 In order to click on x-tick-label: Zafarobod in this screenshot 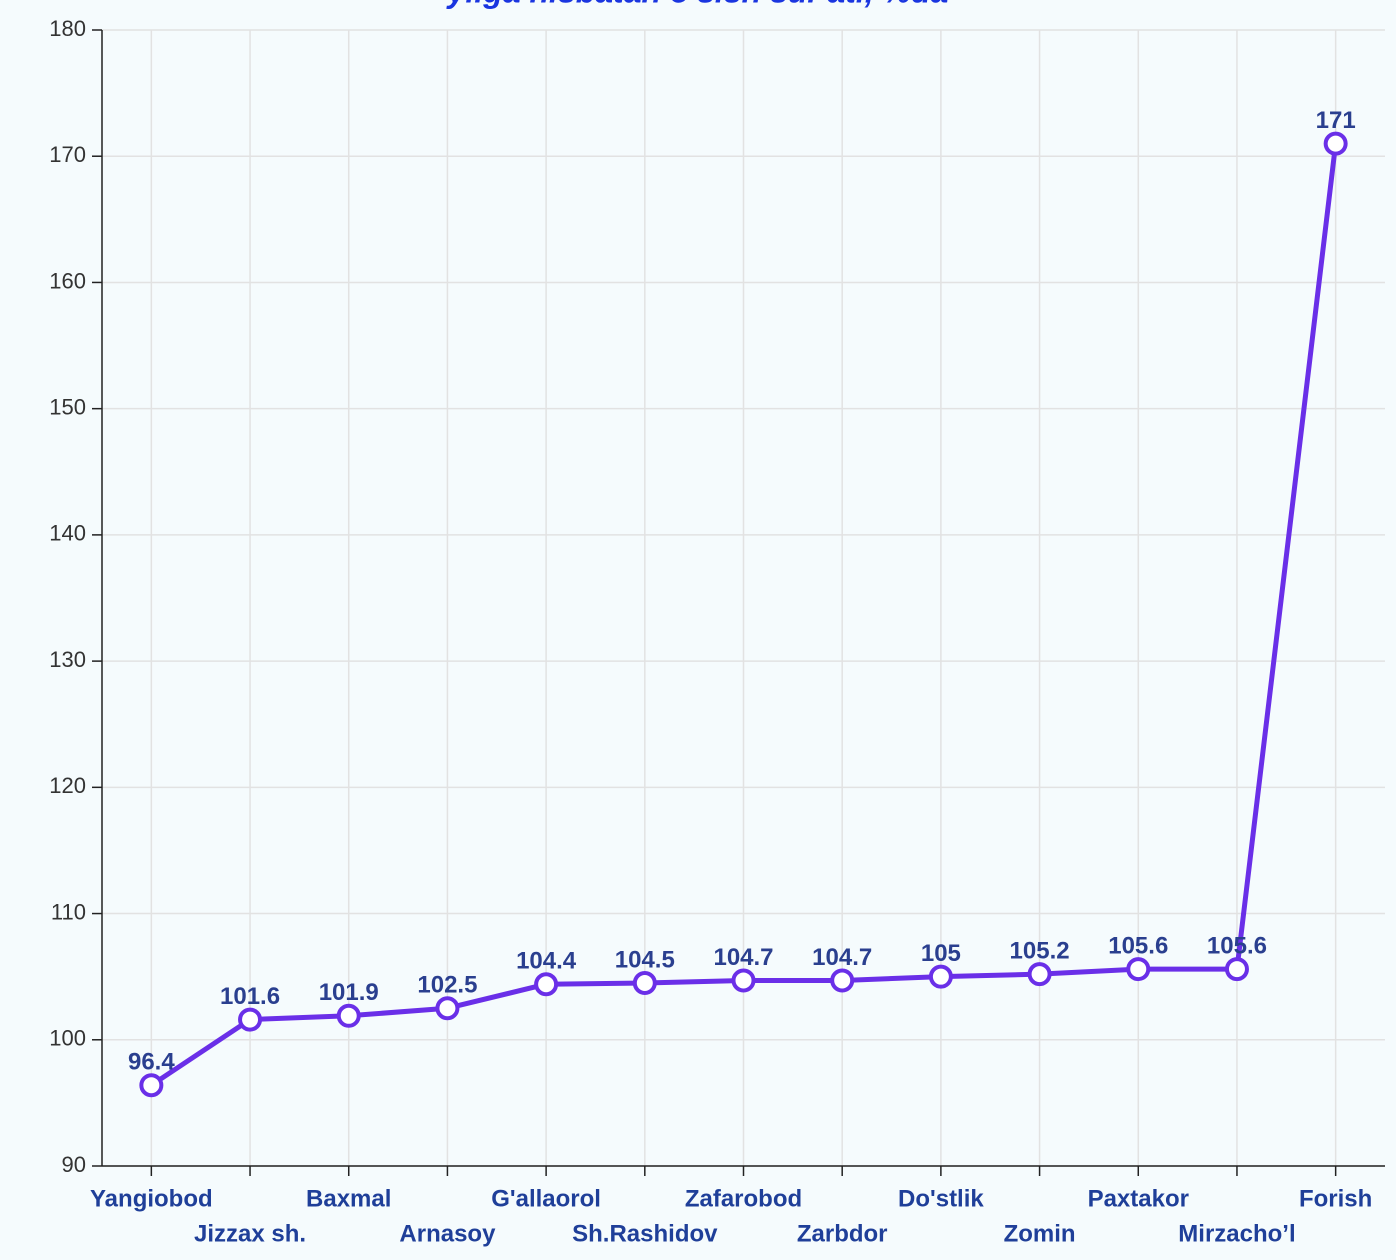, I will do `click(743, 1198)`.